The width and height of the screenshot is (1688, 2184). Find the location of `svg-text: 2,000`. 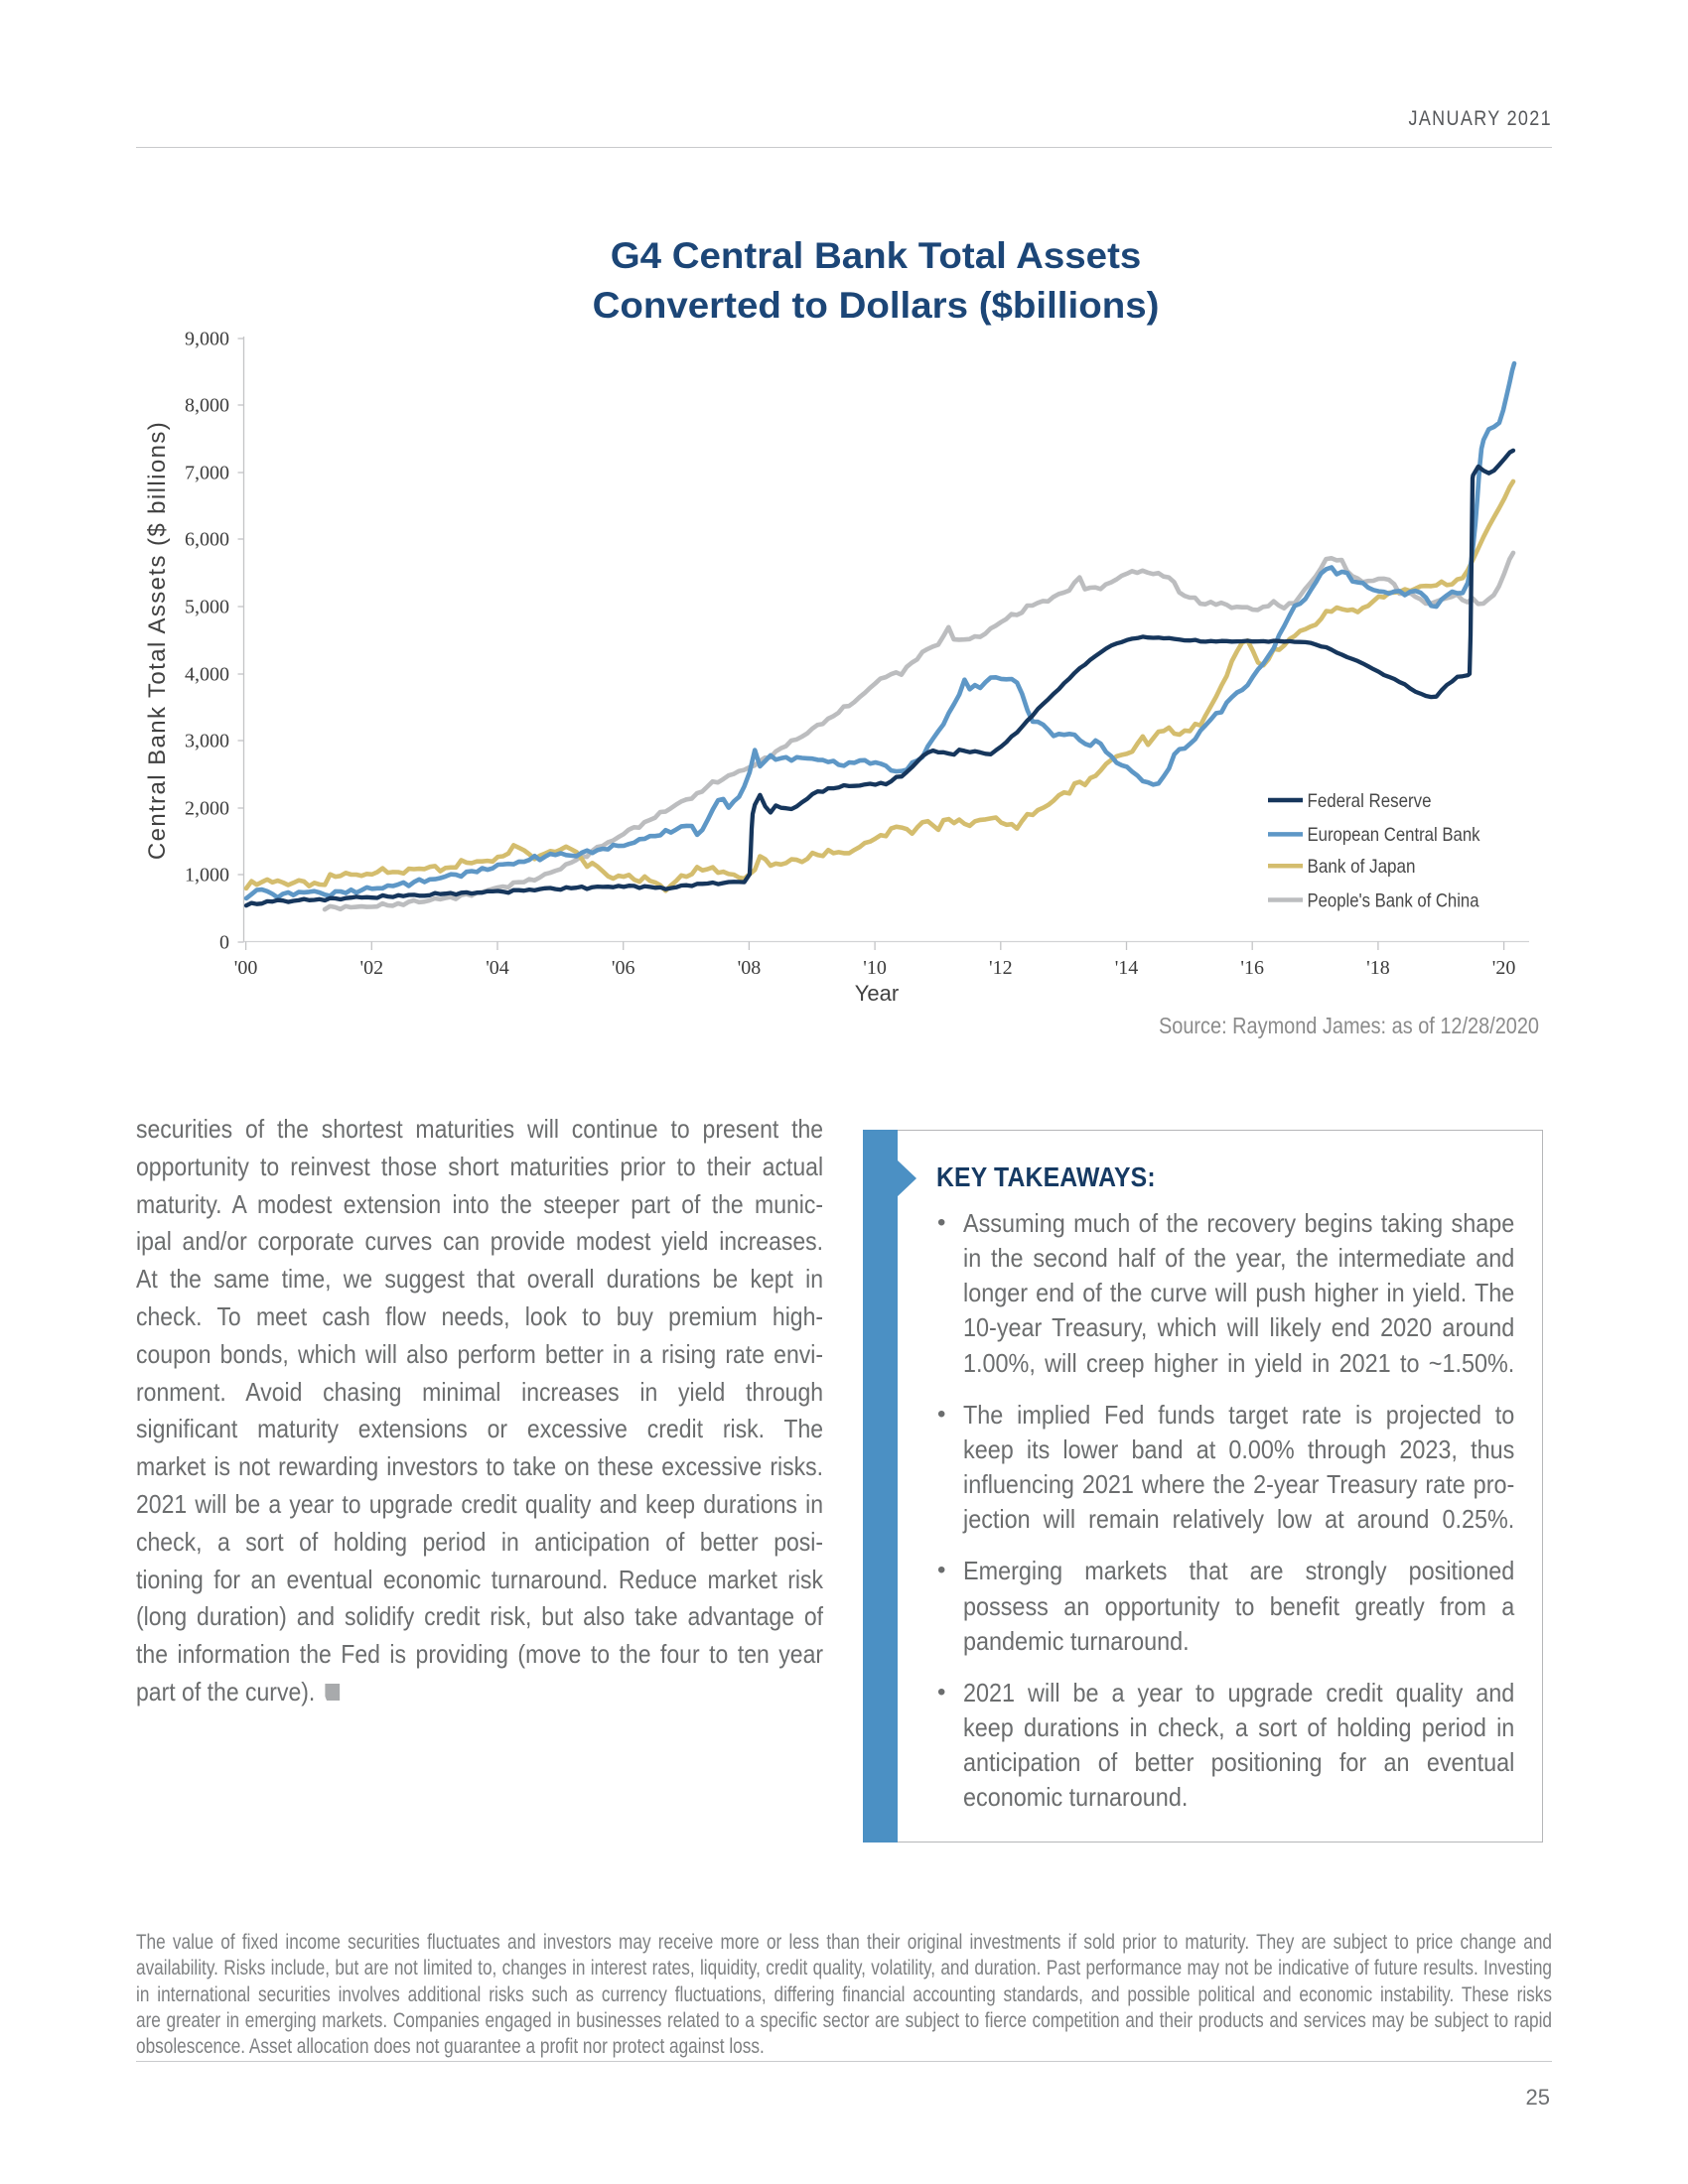

svg-text: 2,000 is located at coordinates (207, 809).